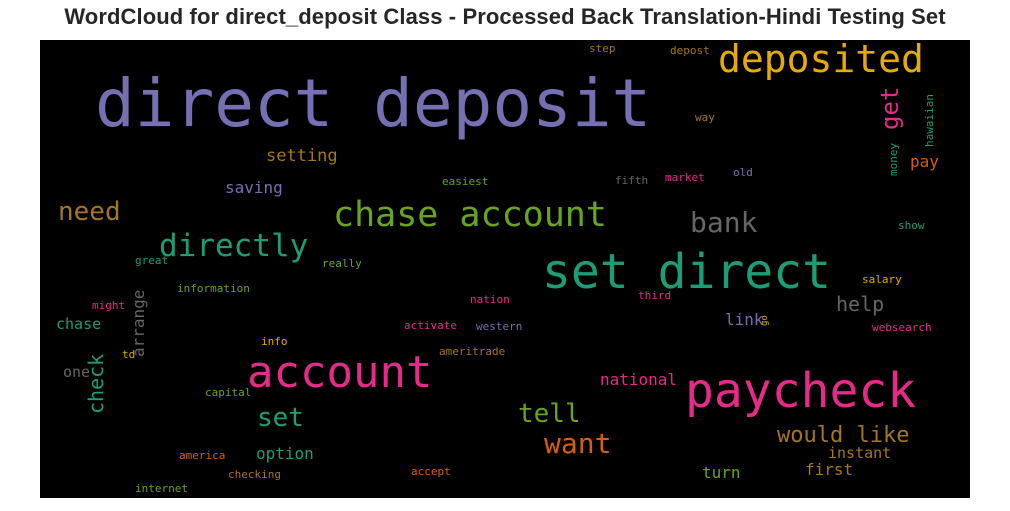 The width and height of the screenshot is (1010, 511). I want to click on word-setting: setting, so click(302, 156).